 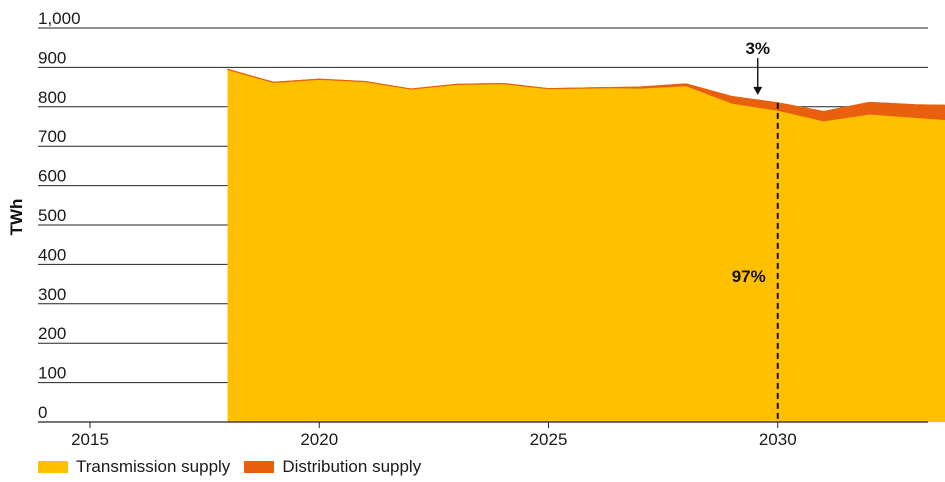 I want to click on annotation-bottom-label-2030: 97%, so click(x=749, y=276).